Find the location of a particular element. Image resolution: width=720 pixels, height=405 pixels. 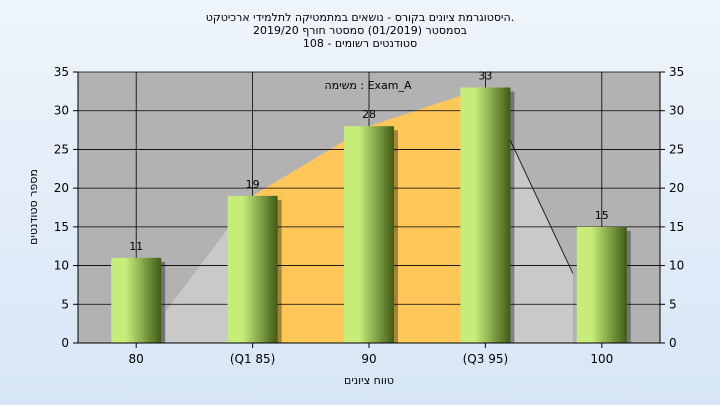

y-tick-label-left: 5 is located at coordinates (65, 304).